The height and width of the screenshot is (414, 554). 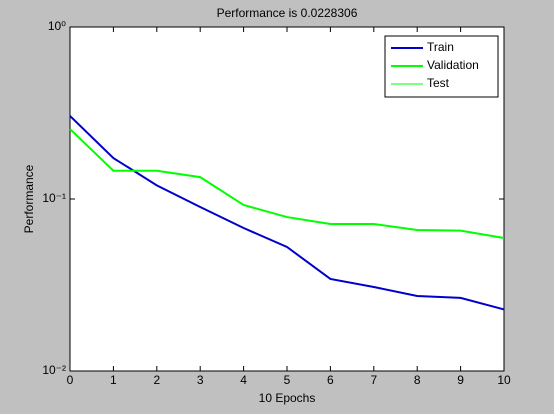 I want to click on y-axis-label: Performance, so click(x=29, y=198).